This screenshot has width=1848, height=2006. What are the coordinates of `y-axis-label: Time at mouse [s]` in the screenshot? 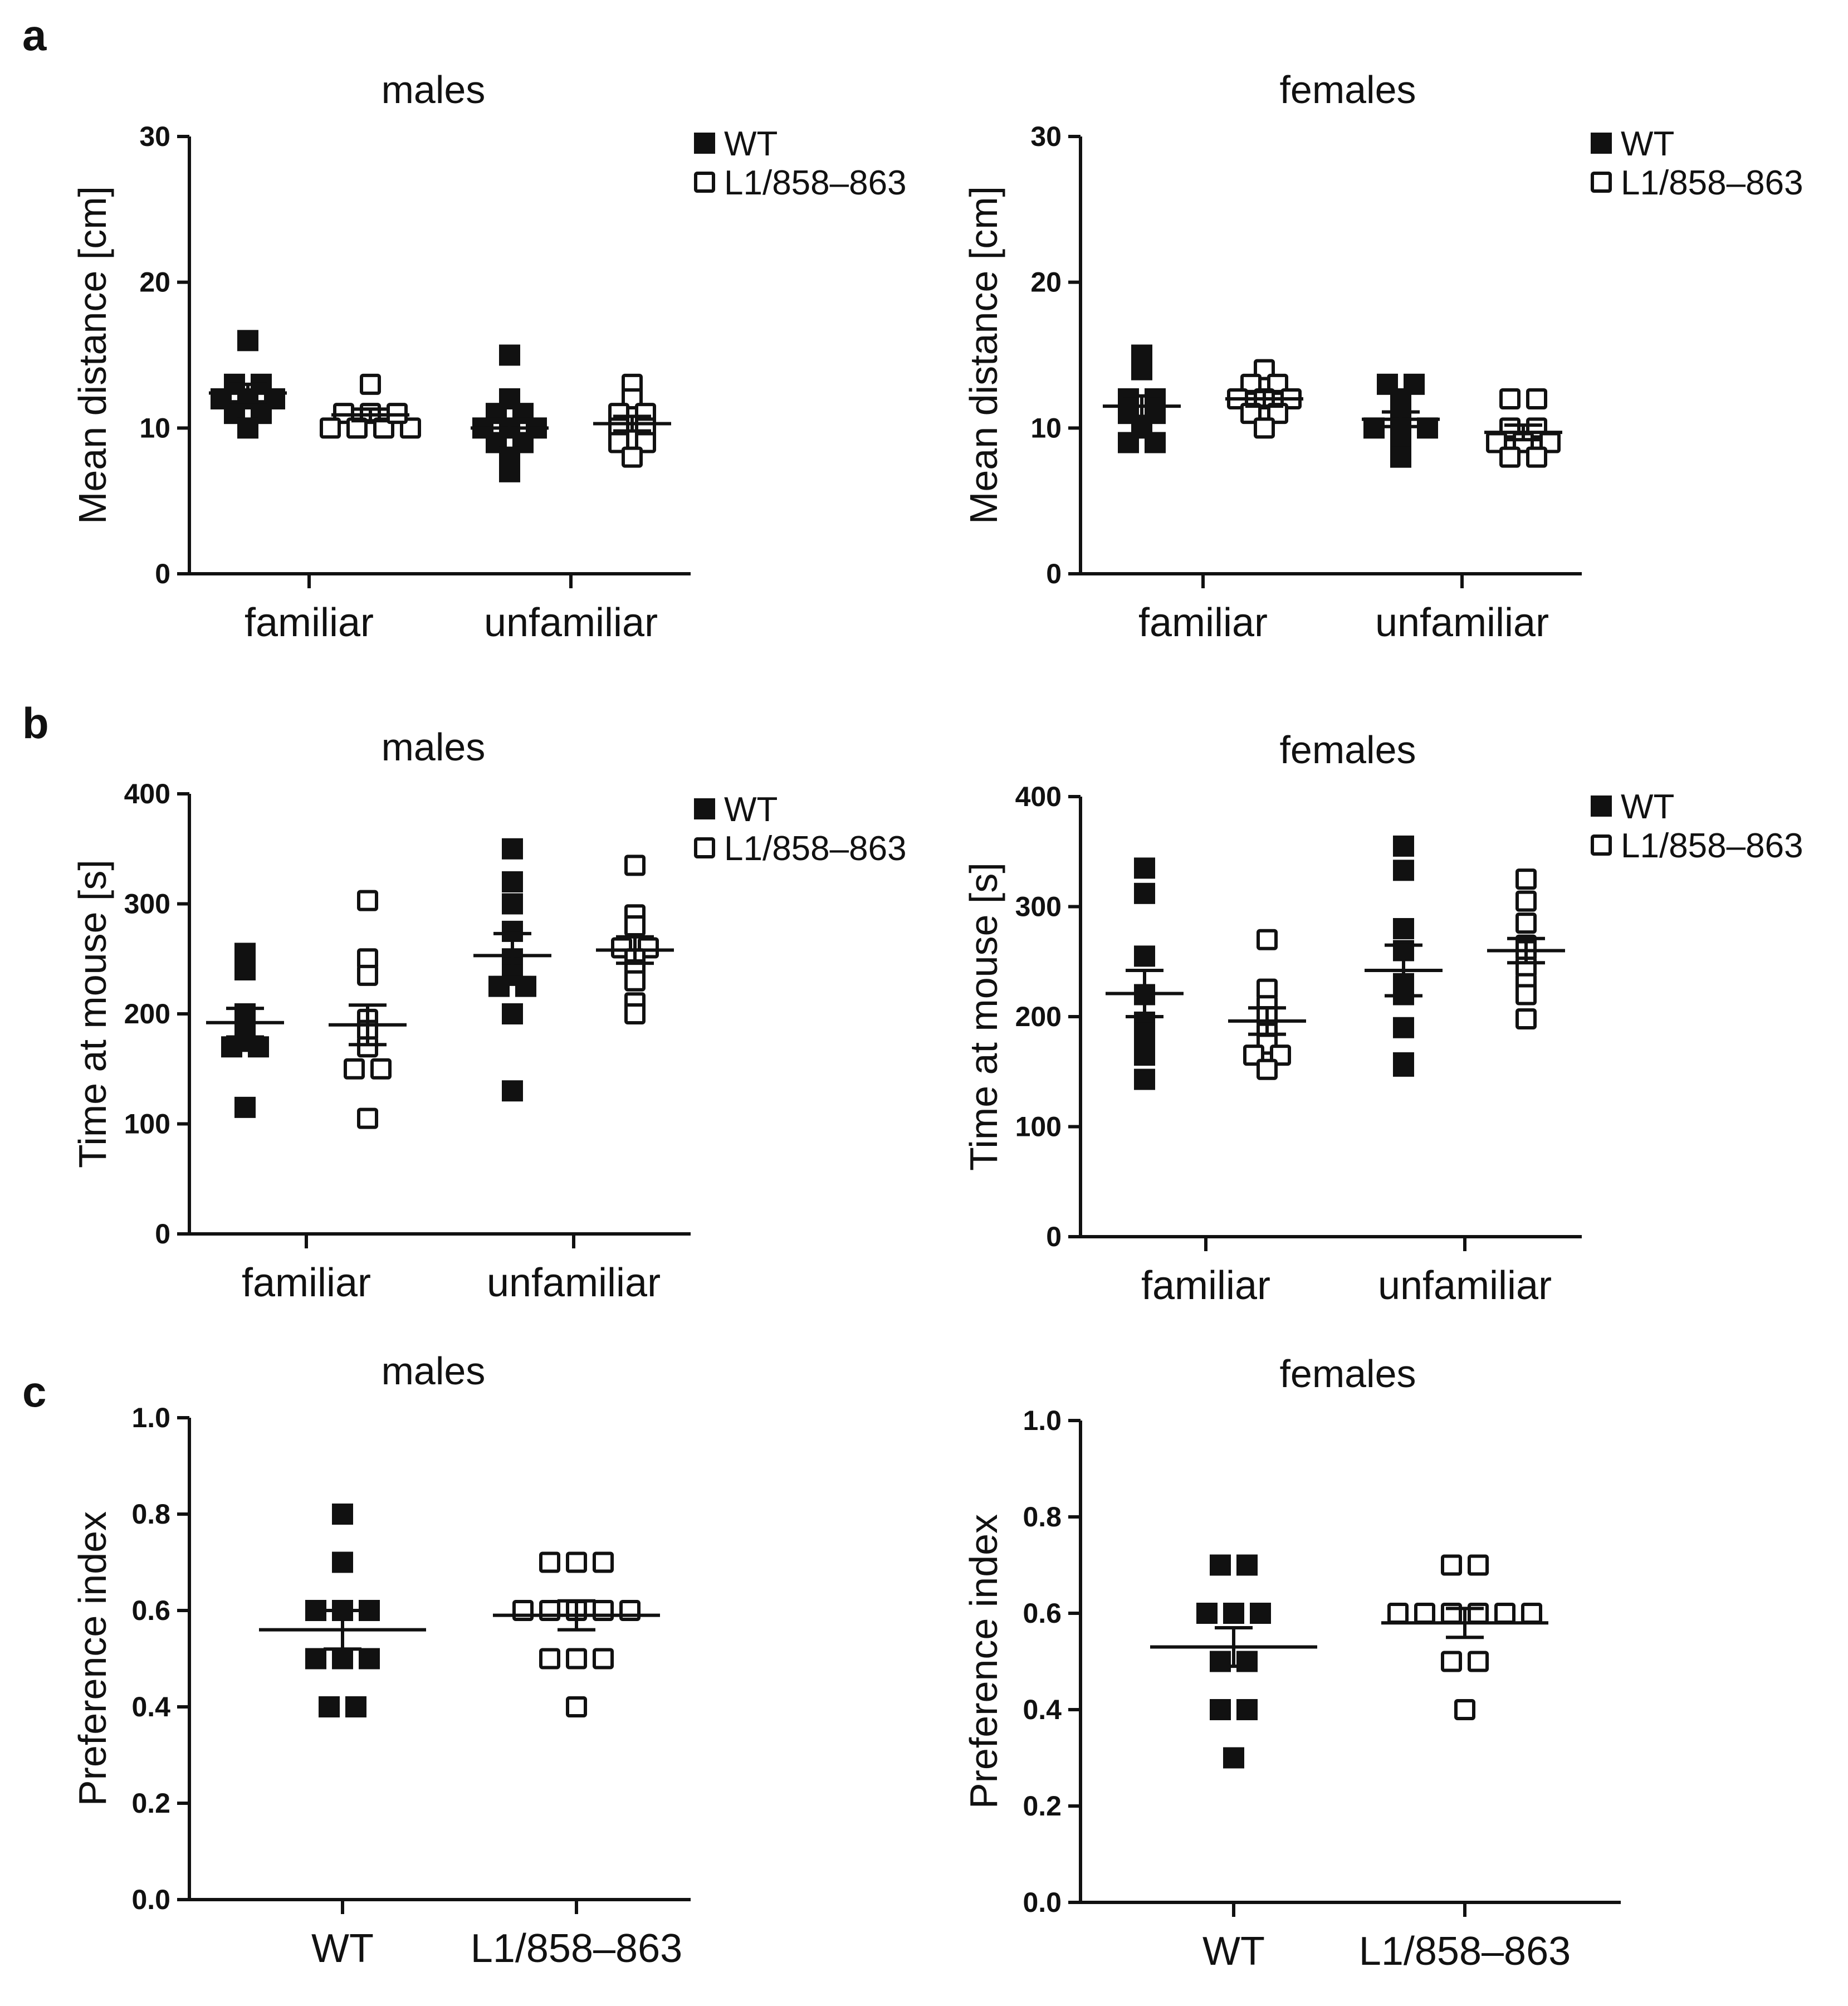 It's located at (983, 1016).